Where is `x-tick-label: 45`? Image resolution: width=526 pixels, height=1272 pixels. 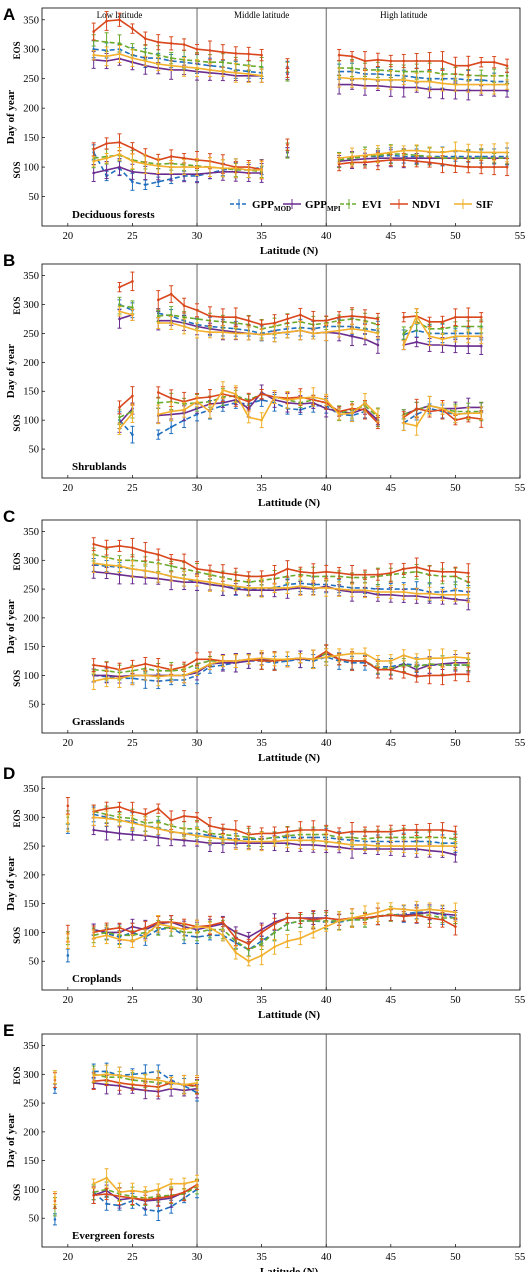 x-tick-label: 45 is located at coordinates (391, 236).